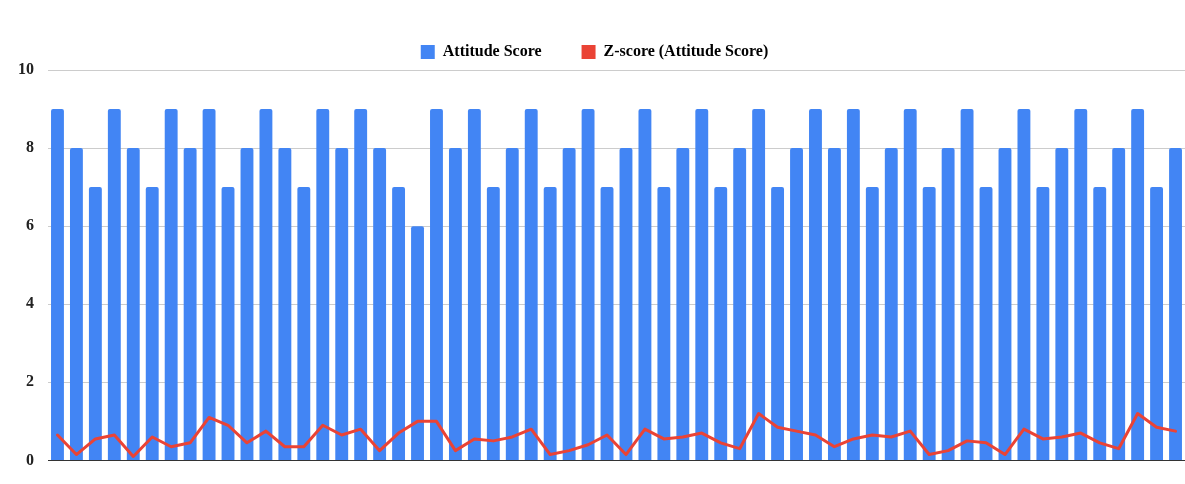  I want to click on y-tick-label: 8, so click(30, 147).